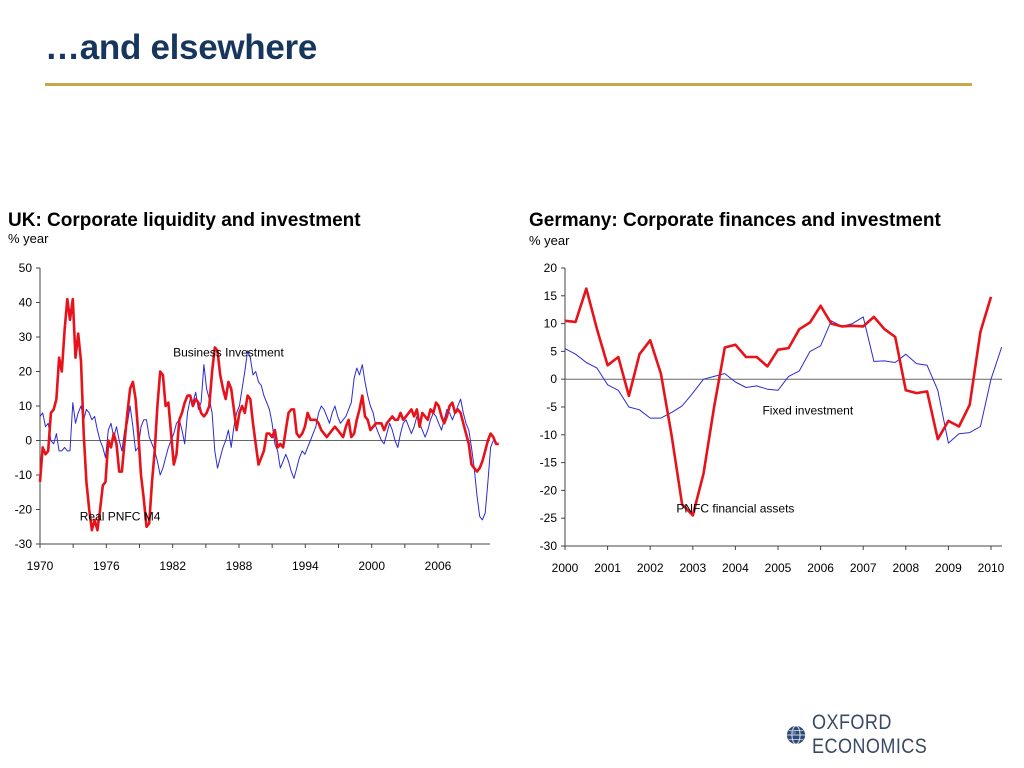 This screenshot has height=768, width=1024. I want to click on de-y-tick-label: -25, so click(549, 518).